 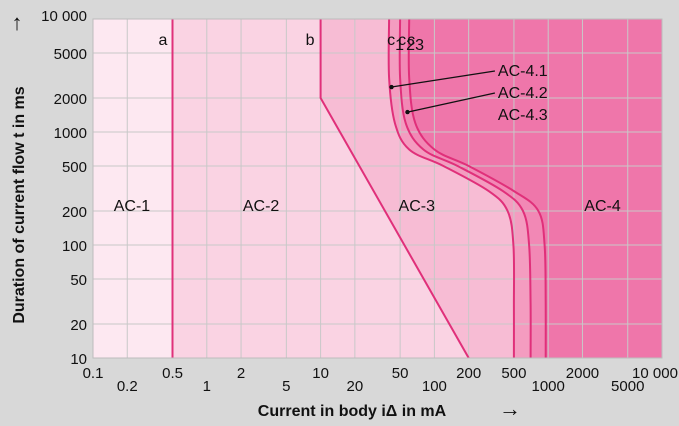 I want to click on y-tick-label: 20, so click(x=78, y=325).